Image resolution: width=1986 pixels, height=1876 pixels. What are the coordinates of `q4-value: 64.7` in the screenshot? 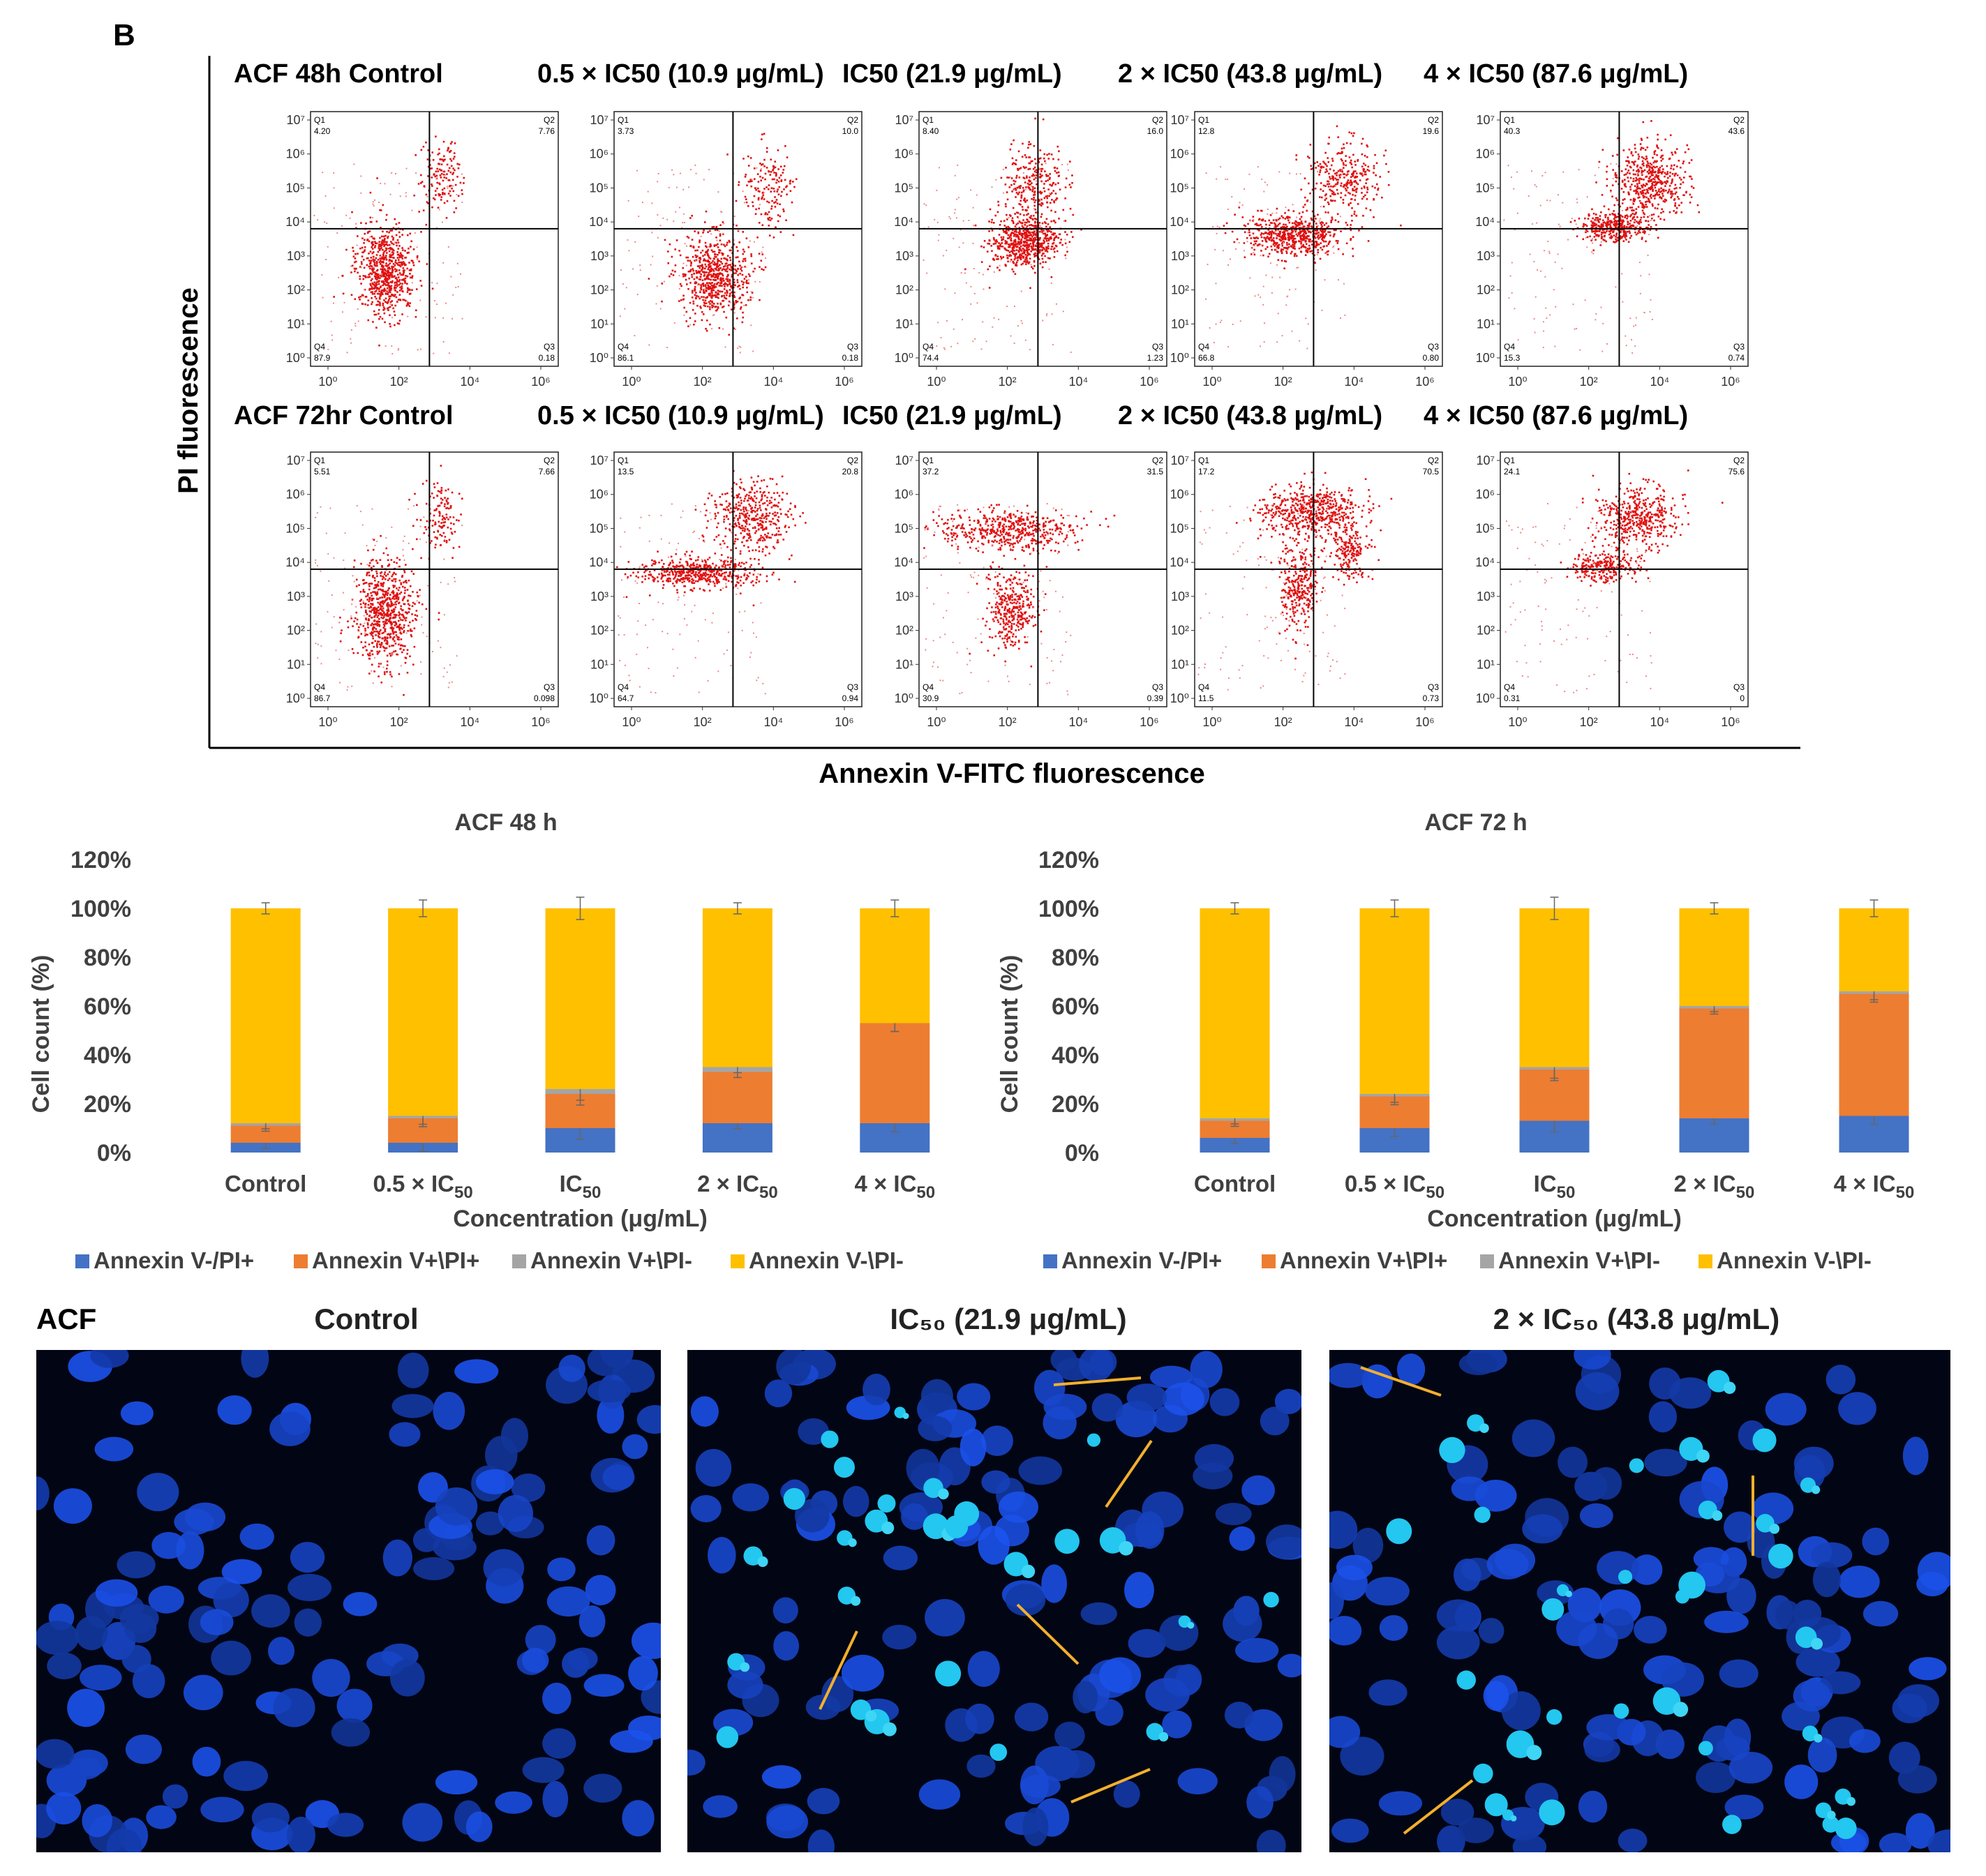 It's located at (626, 698).